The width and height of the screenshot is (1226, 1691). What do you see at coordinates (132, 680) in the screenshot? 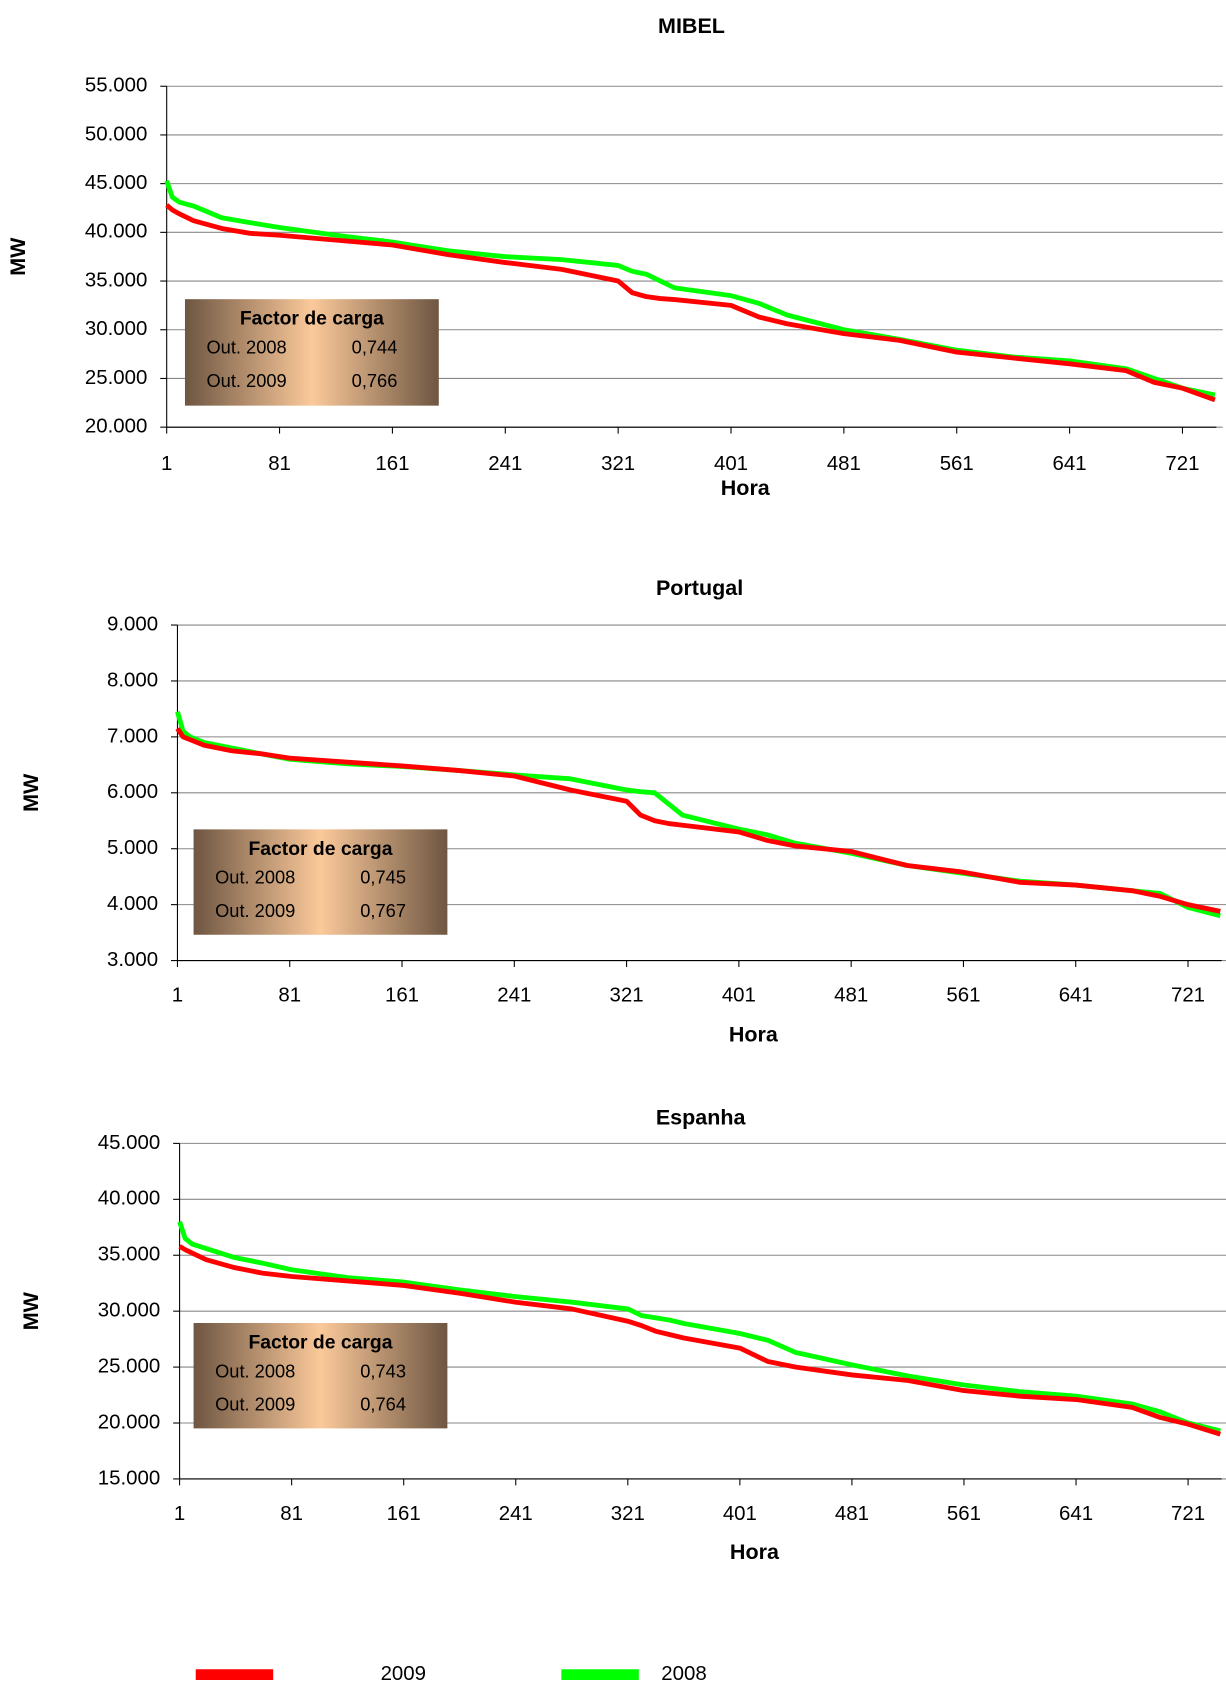
I see `y-tick-label: 8.000` at bounding box center [132, 680].